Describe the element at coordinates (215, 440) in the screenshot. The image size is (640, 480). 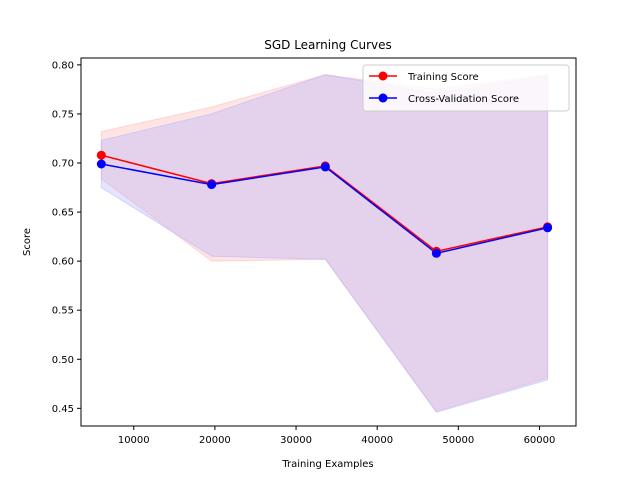
I see `x-tick-label: 20000` at that location.